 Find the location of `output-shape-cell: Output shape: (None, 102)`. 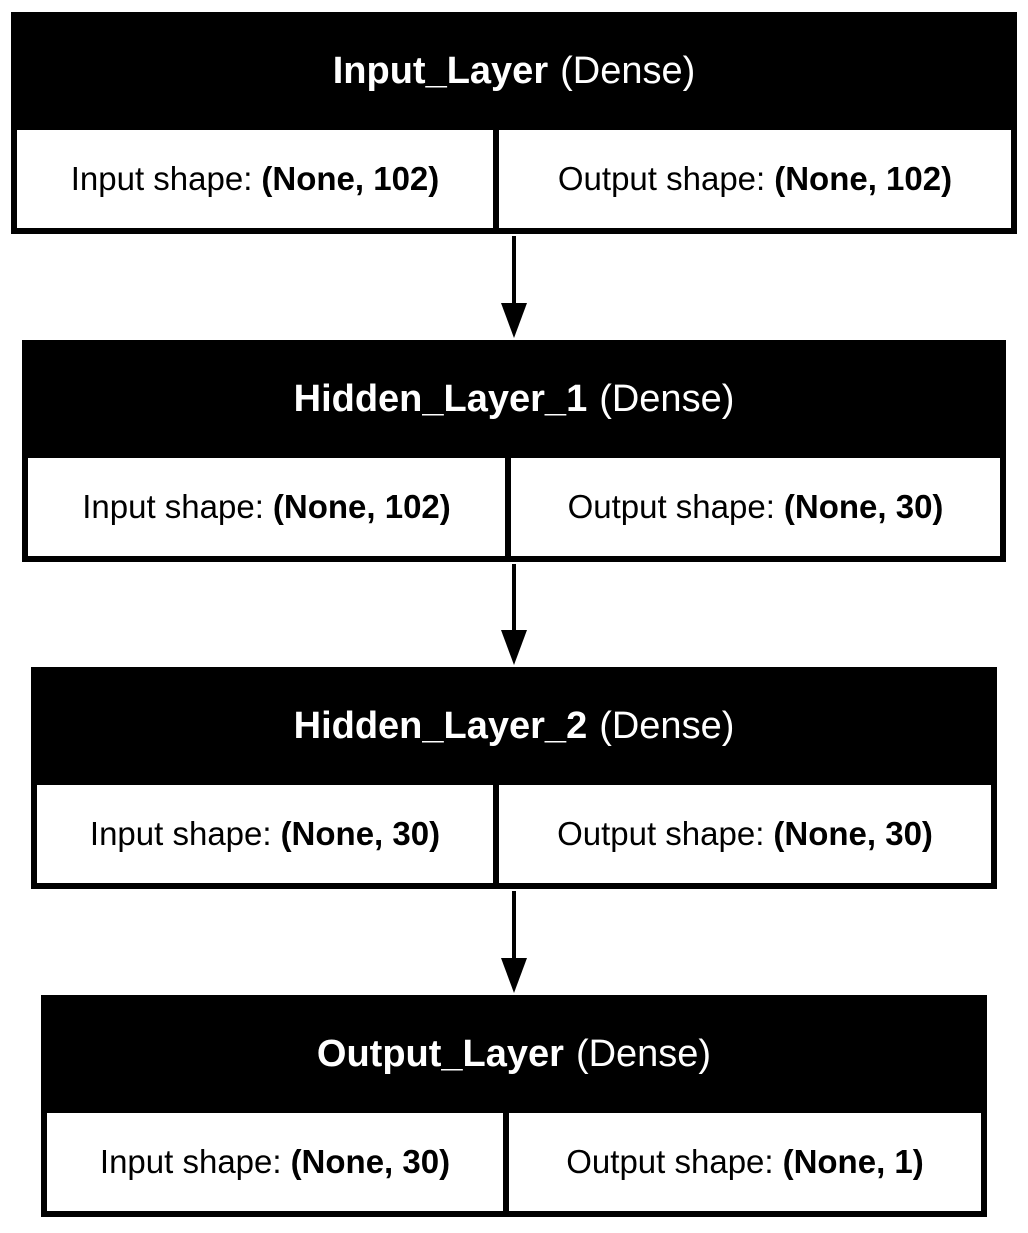

output-shape-cell: Output shape: (None, 102) is located at coordinates (755, 179).